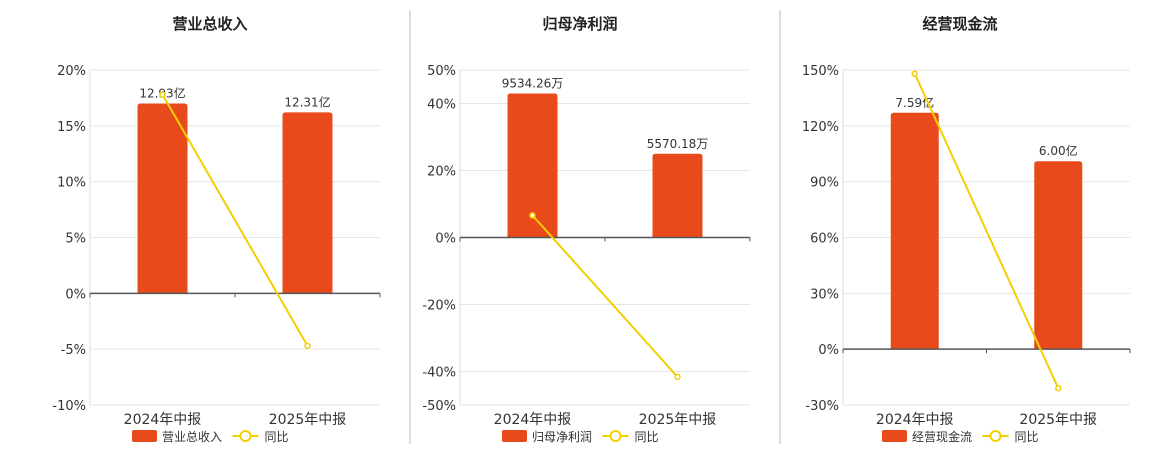  What do you see at coordinates (820, 71) in the screenshot?
I see `y-tick-label: 150%` at bounding box center [820, 71].